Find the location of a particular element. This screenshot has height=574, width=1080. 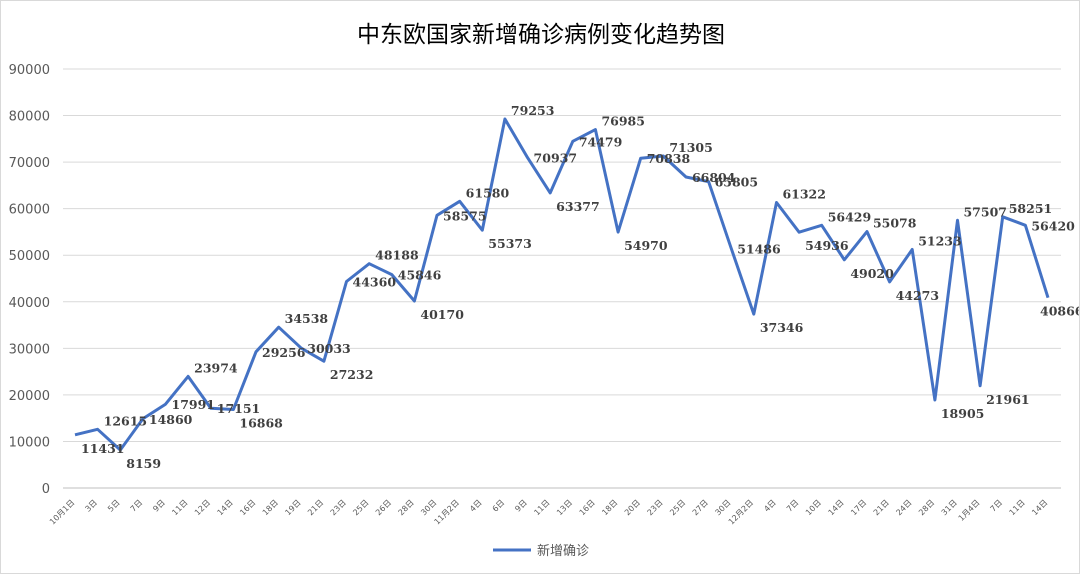

x-tick-label: 31日 is located at coordinates (949, 507).